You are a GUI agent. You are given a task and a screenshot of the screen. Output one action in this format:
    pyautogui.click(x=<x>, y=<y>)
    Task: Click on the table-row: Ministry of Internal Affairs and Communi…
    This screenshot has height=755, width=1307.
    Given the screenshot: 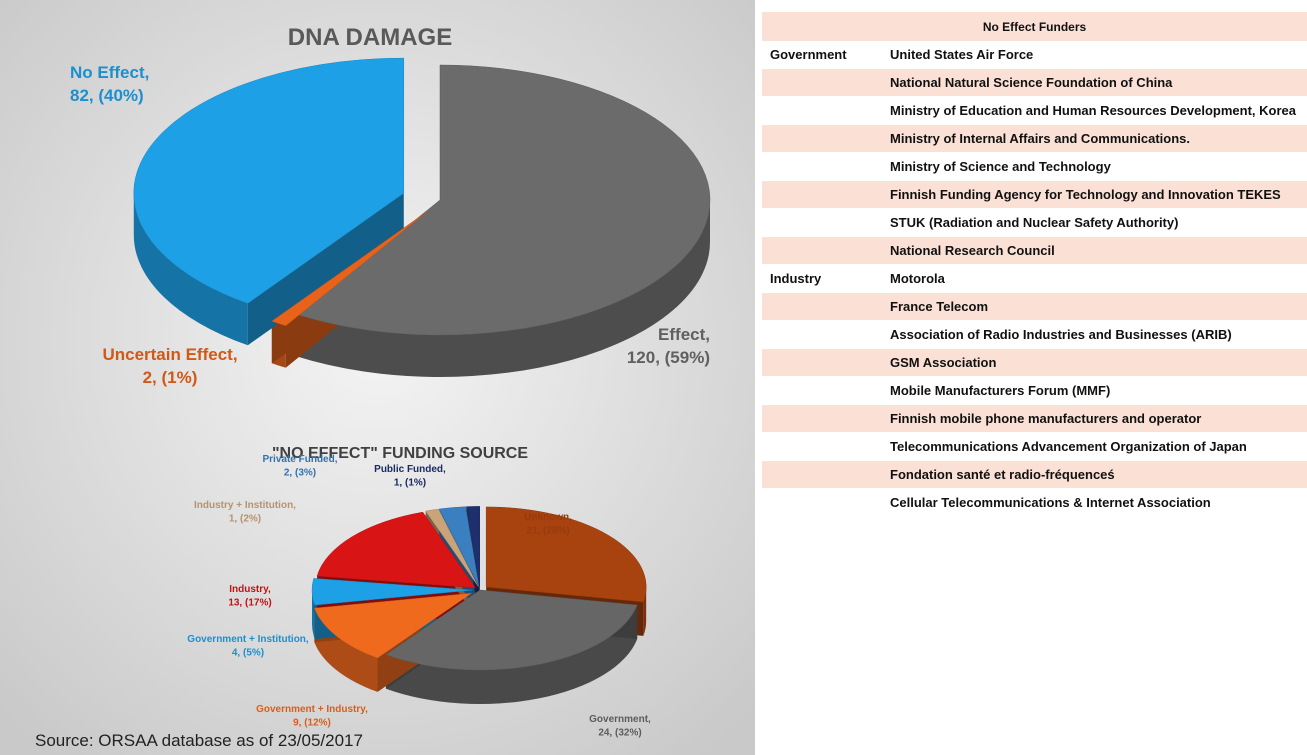 What is the action you would take?
    pyautogui.click(x=1034, y=138)
    